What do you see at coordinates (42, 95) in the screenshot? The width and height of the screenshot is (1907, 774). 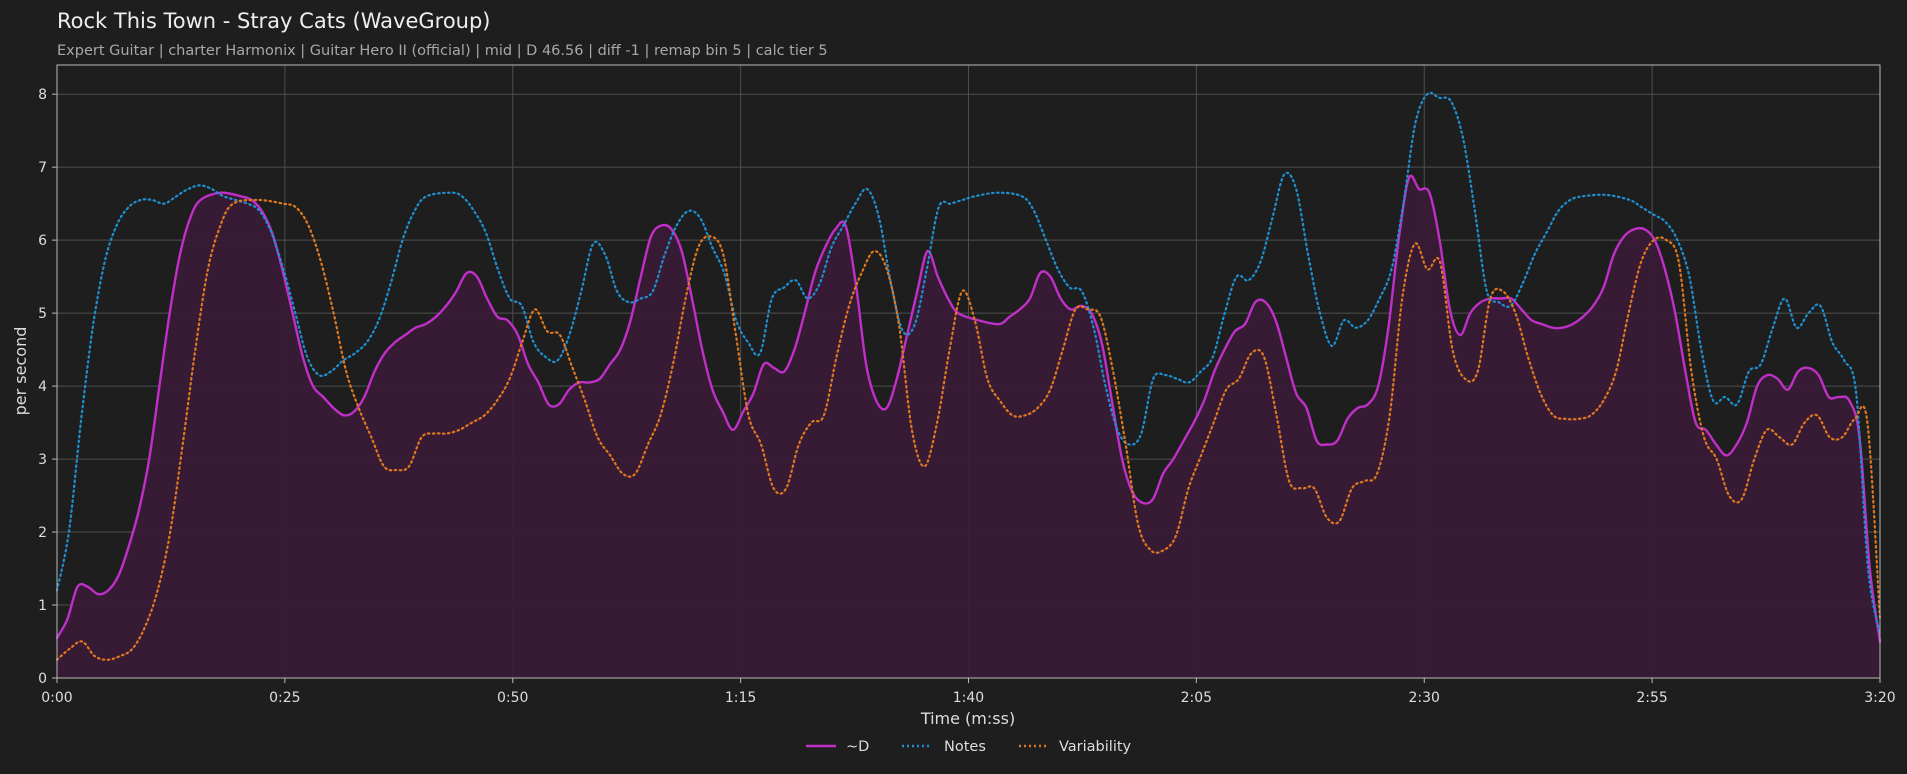 I see `y-tick-label: 8` at bounding box center [42, 95].